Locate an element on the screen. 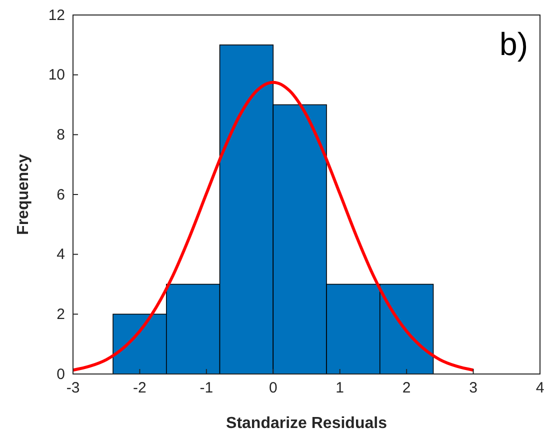 The width and height of the screenshot is (544, 435). x-tick-label: -1 is located at coordinates (207, 388).